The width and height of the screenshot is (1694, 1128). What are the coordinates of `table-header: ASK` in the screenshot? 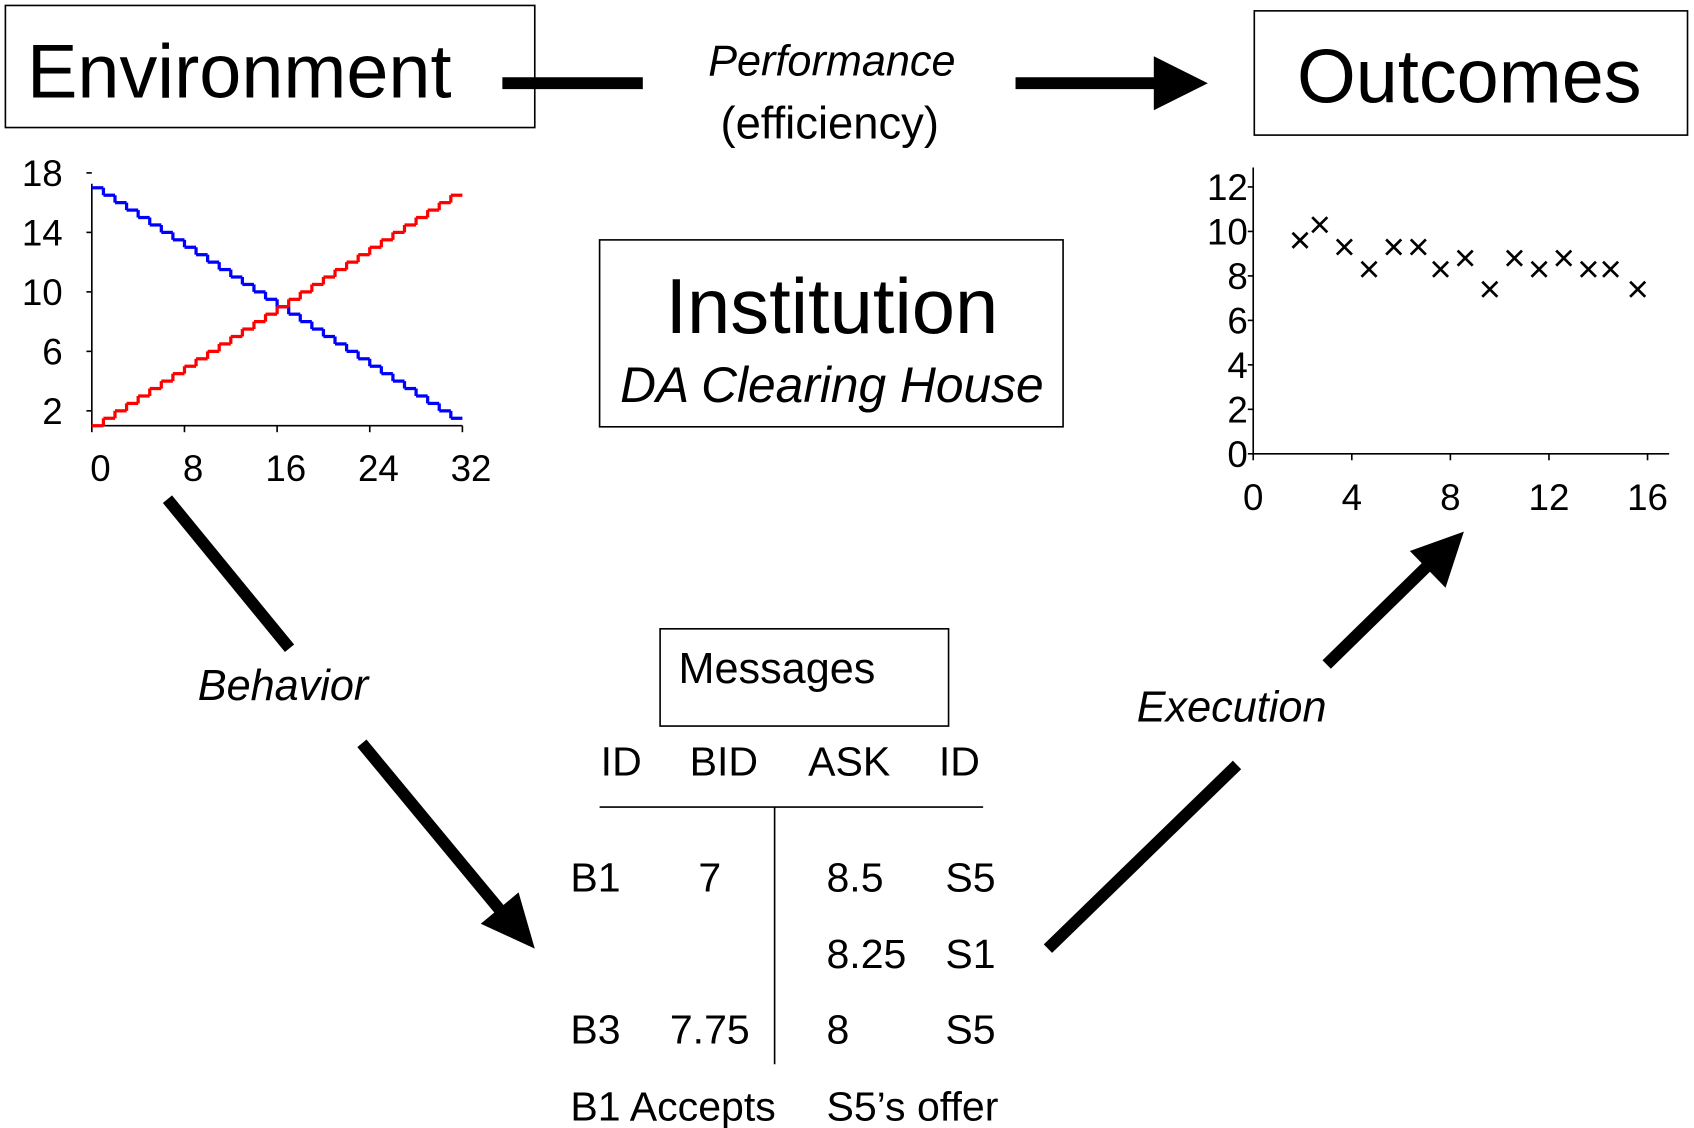 It's located at (849, 762).